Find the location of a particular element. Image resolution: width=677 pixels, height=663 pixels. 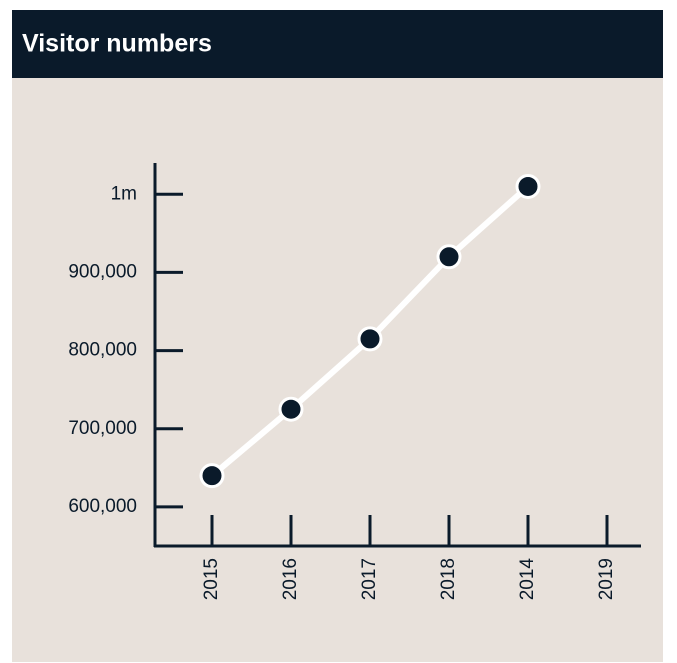

header is located at coordinates (337, 44).